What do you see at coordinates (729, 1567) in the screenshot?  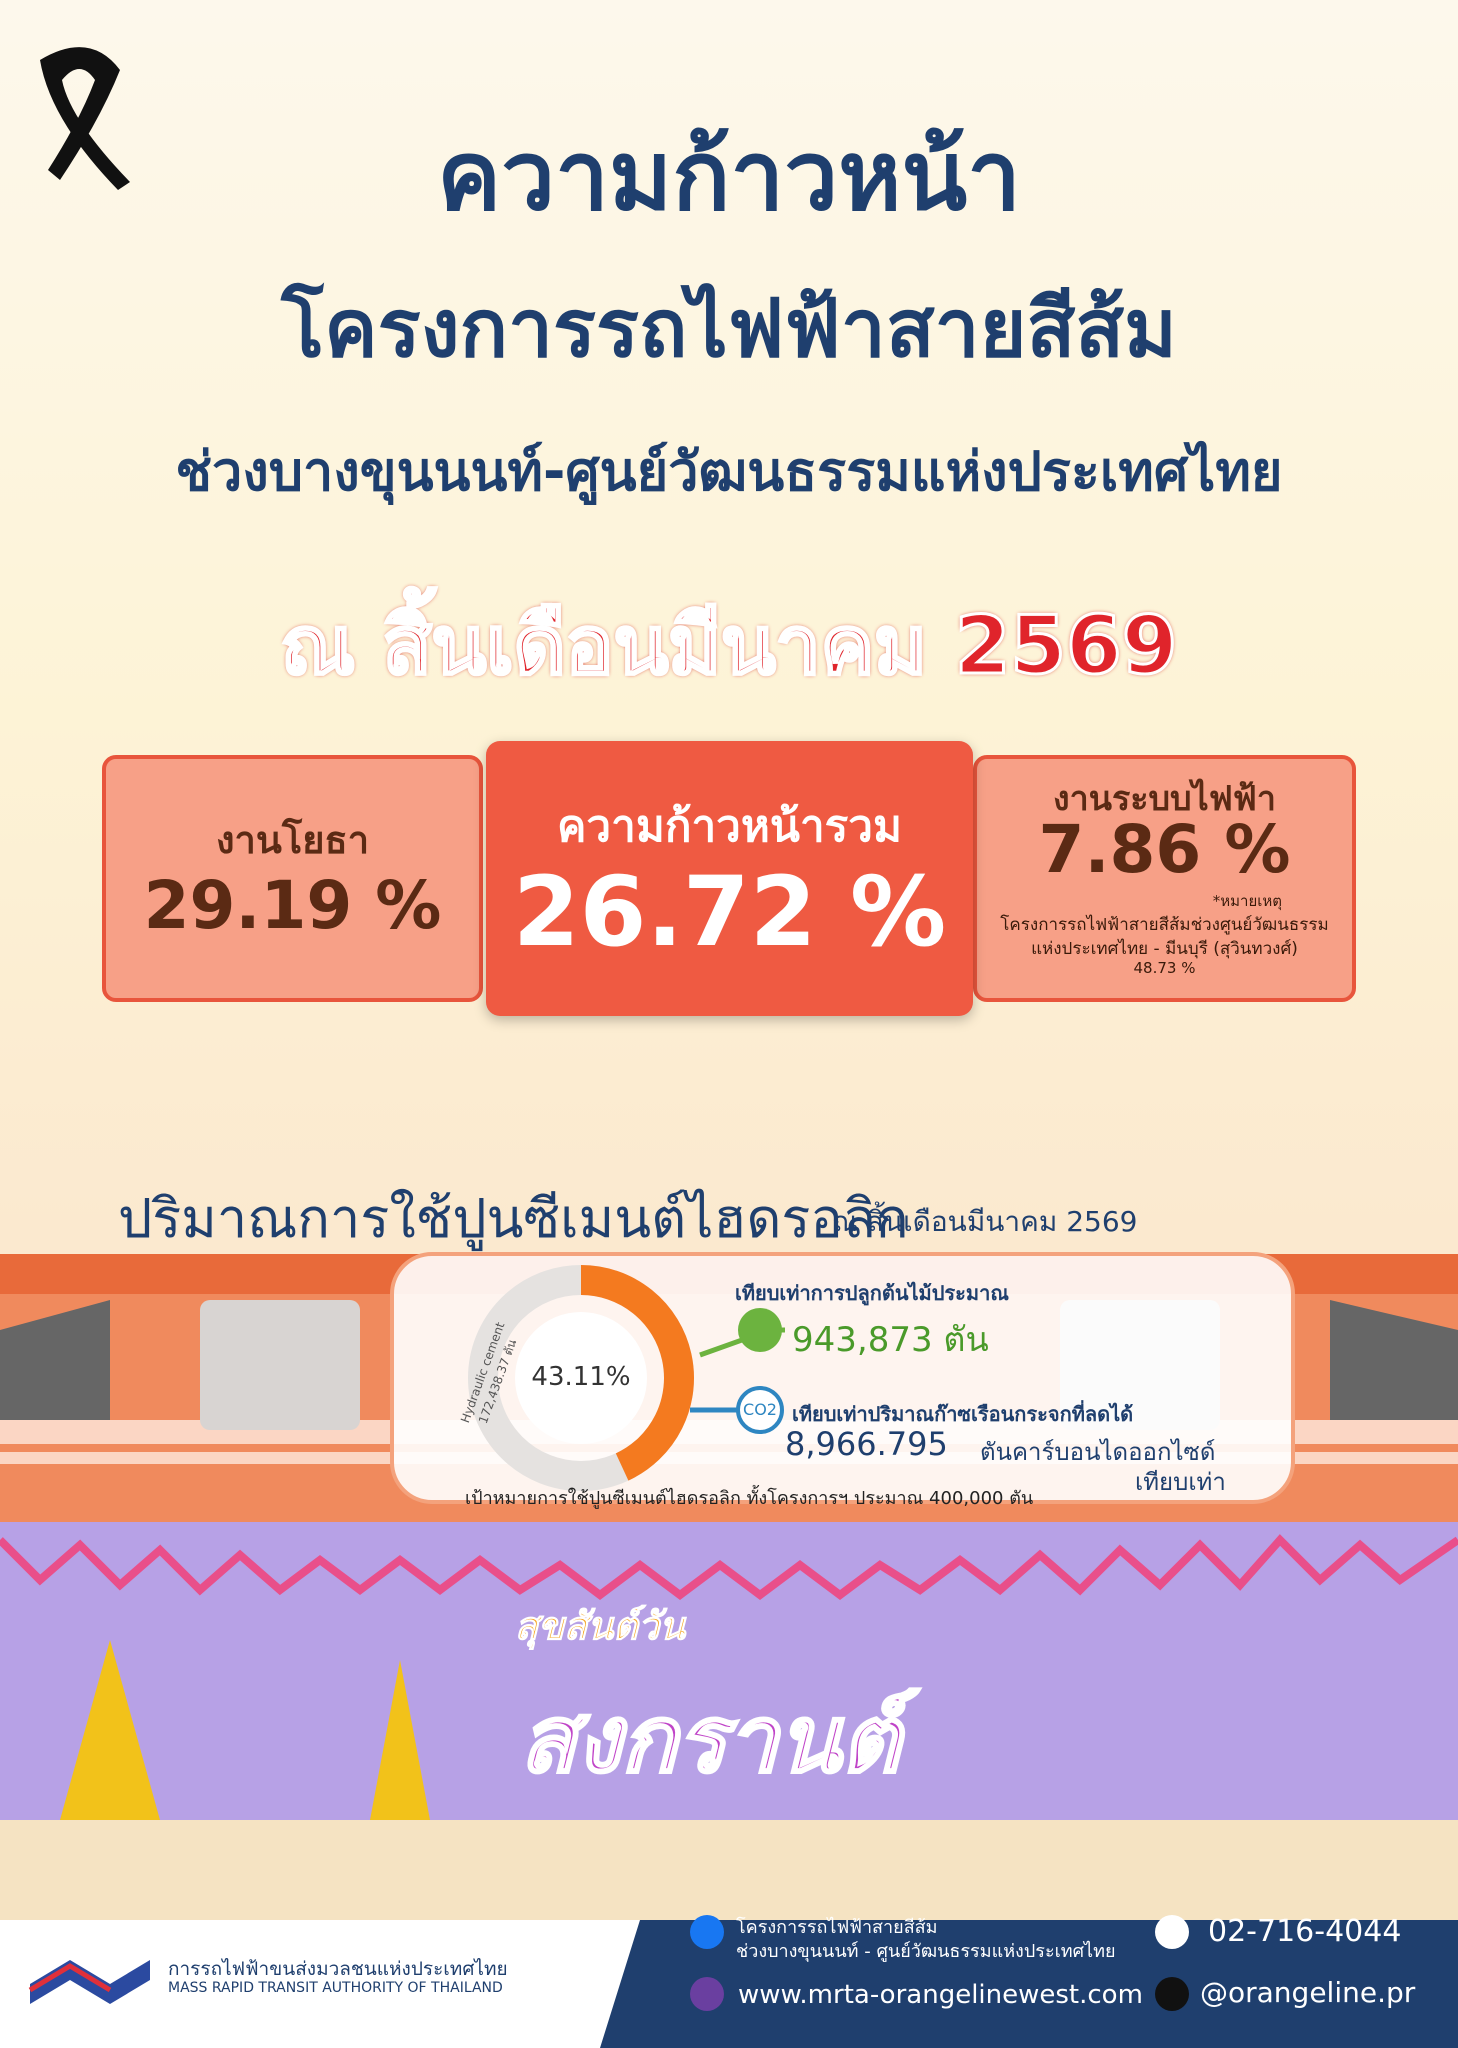 I see `bunting` at bounding box center [729, 1567].